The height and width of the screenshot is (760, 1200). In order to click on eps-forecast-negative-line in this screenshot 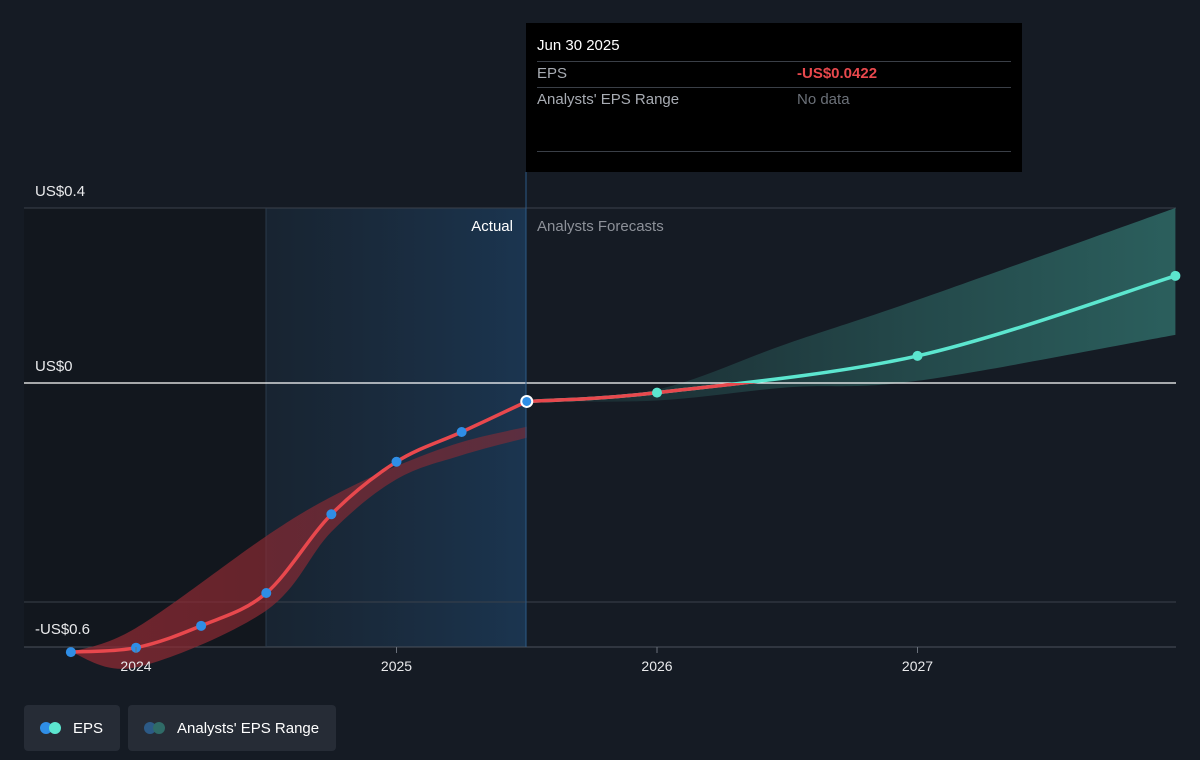, I will do `click(642, 393)`.